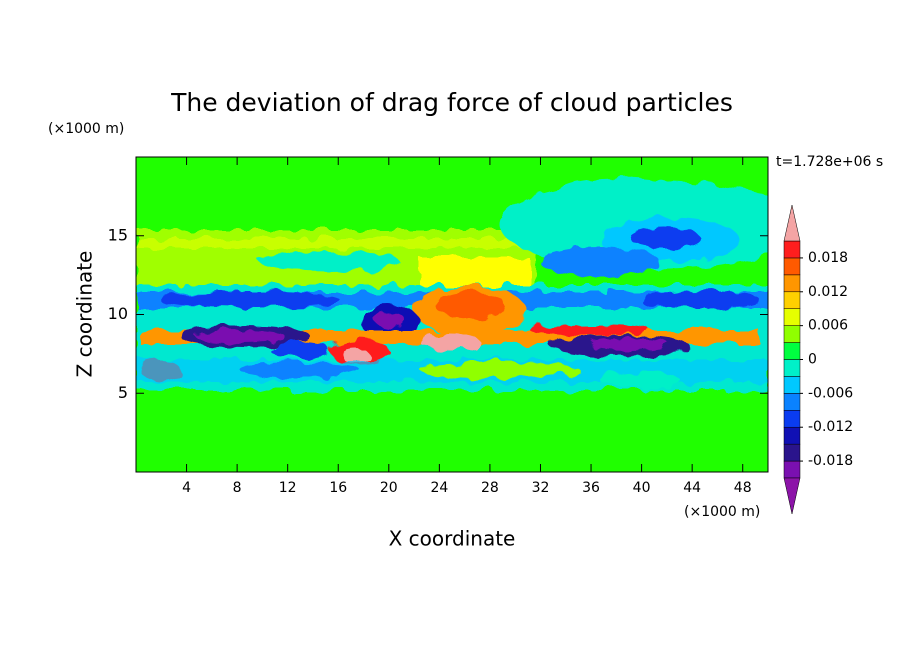 Image resolution: width=904 pixels, height=654 pixels. I want to click on y-unit: (×1000 m), so click(86, 129).